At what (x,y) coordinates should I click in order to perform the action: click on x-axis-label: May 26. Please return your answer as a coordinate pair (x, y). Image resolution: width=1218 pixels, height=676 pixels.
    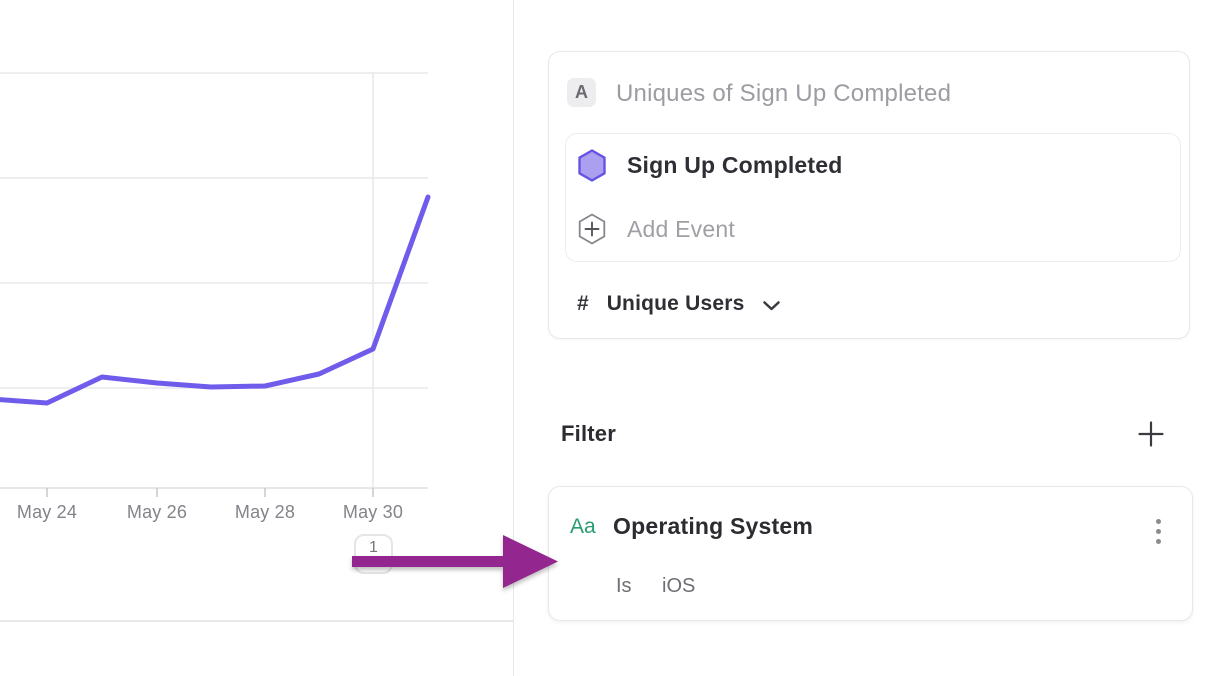
    Looking at the image, I should click on (157, 512).